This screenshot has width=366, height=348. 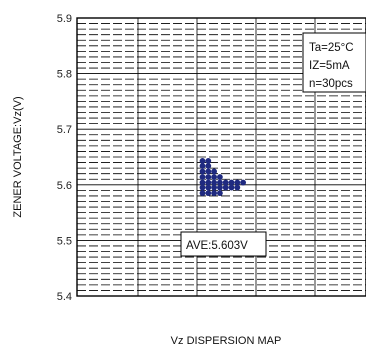 What do you see at coordinates (226, 341) in the screenshot?
I see `x-axis-label: Vz DISPERSION MAP` at bounding box center [226, 341].